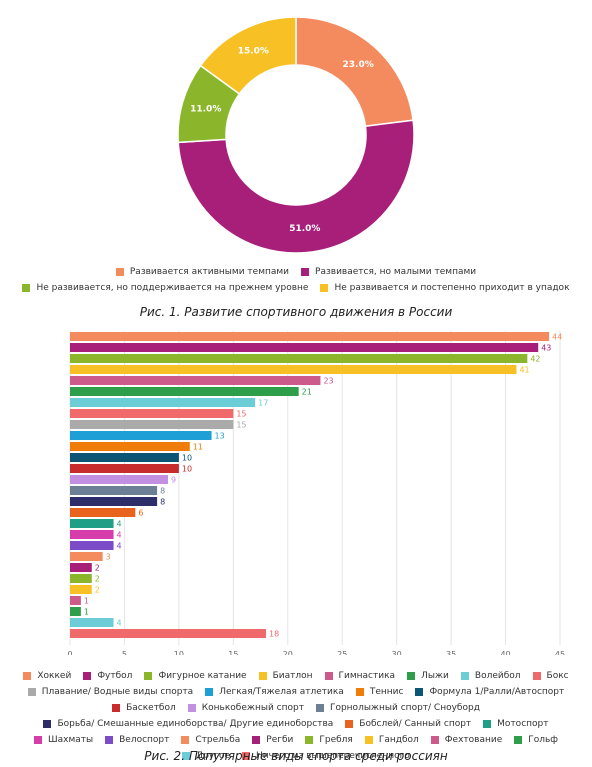  I want to click on legend-item: Хоккей, so click(47, 676).